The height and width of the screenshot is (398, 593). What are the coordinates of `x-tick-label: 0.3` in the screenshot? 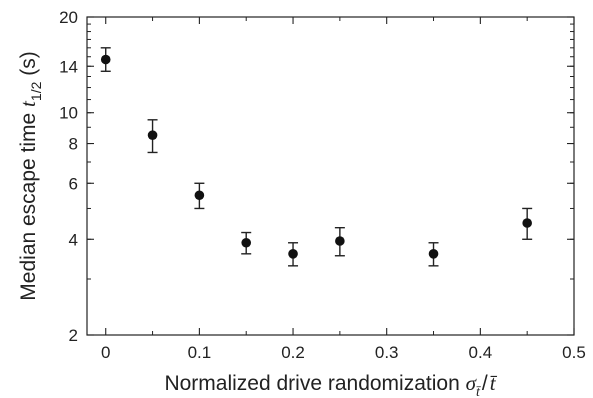 It's located at (387, 352).